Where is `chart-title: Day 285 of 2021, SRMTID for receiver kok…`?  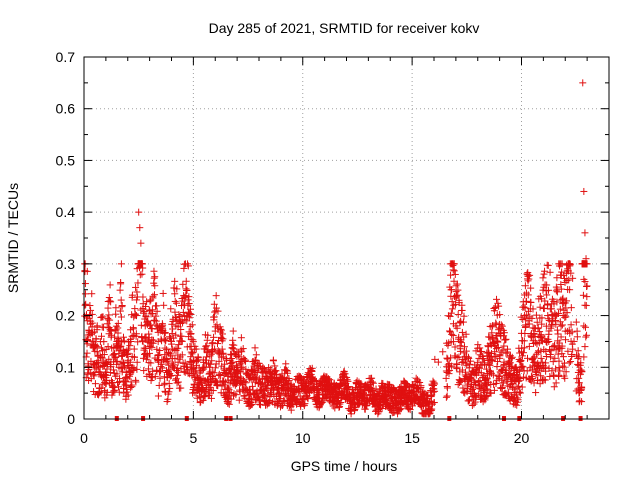
chart-title: Day 285 of 2021, SRMTID for receiver kok… is located at coordinates (344, 28).